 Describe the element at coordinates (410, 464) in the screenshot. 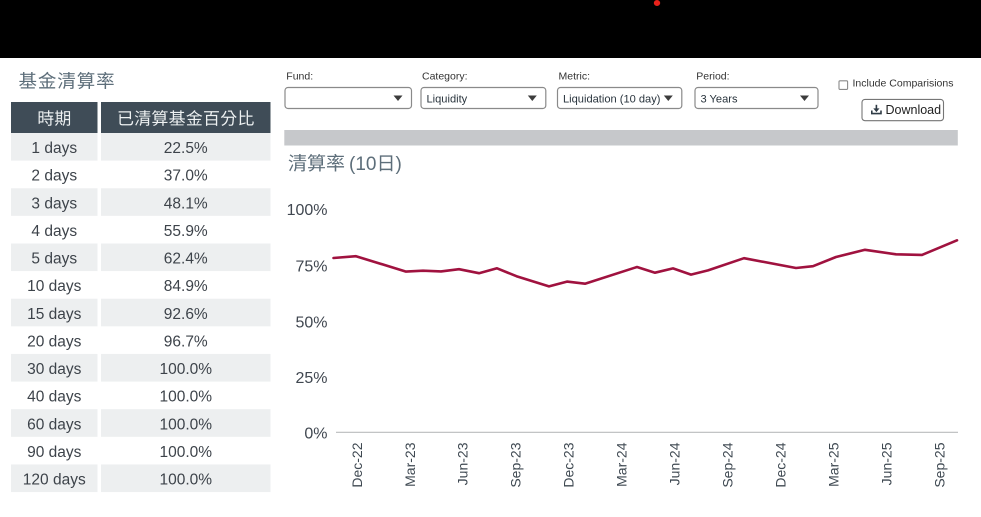

I see `svg-text: Mar-23` at that location.